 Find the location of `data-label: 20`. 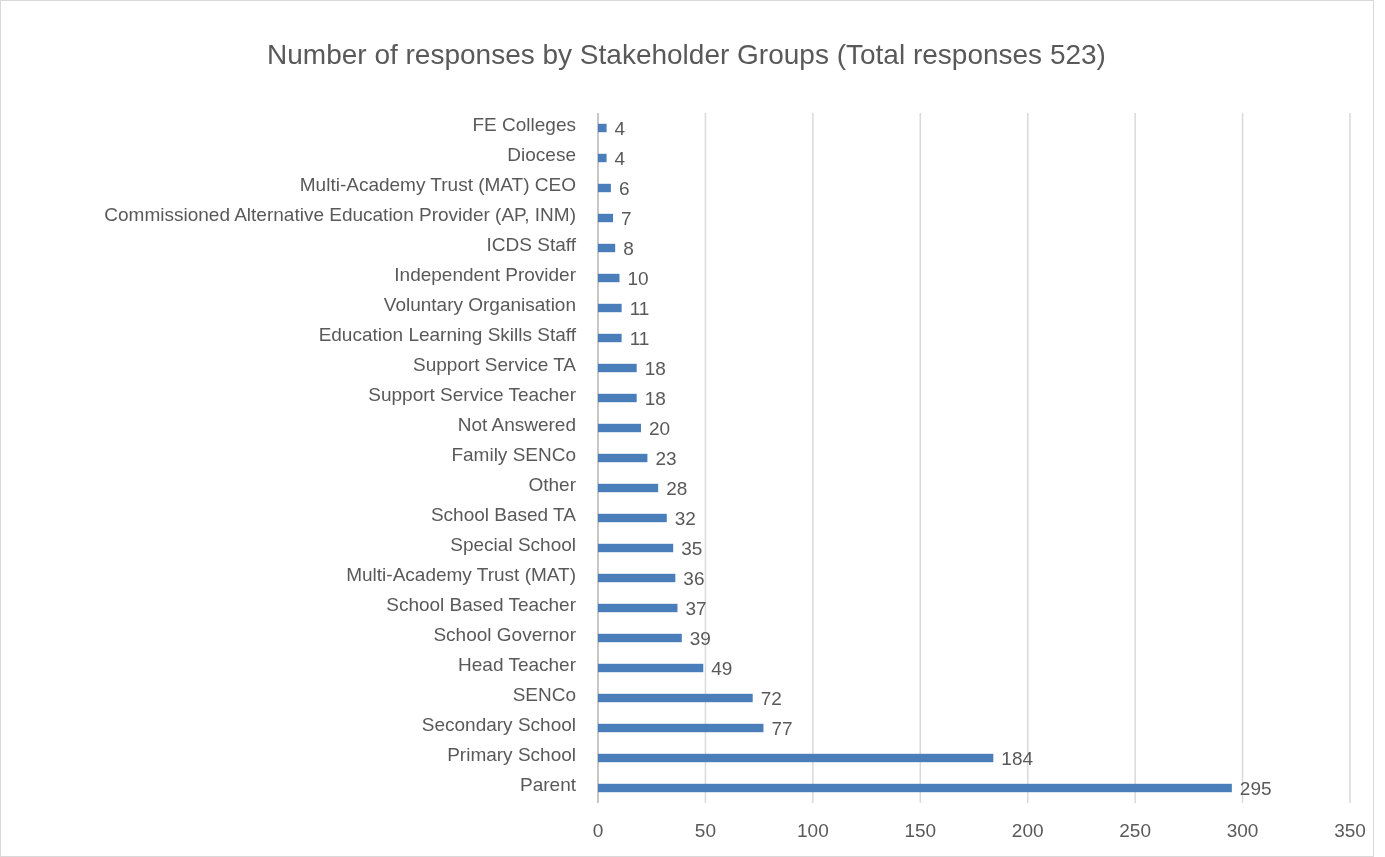

data-label: 20 is located at coordinates (659, 428).